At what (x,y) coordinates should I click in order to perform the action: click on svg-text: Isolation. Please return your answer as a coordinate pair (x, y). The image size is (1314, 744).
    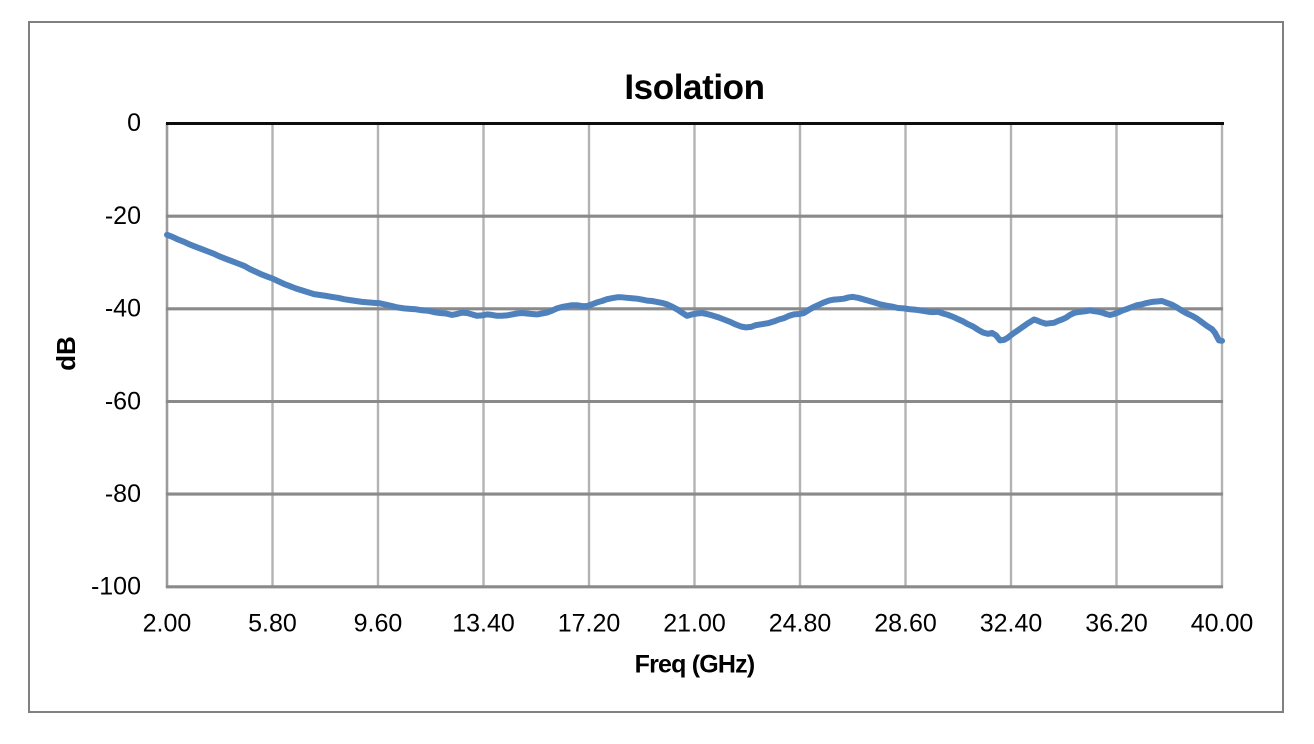
    Looking at the image, I should click on (694, 87).